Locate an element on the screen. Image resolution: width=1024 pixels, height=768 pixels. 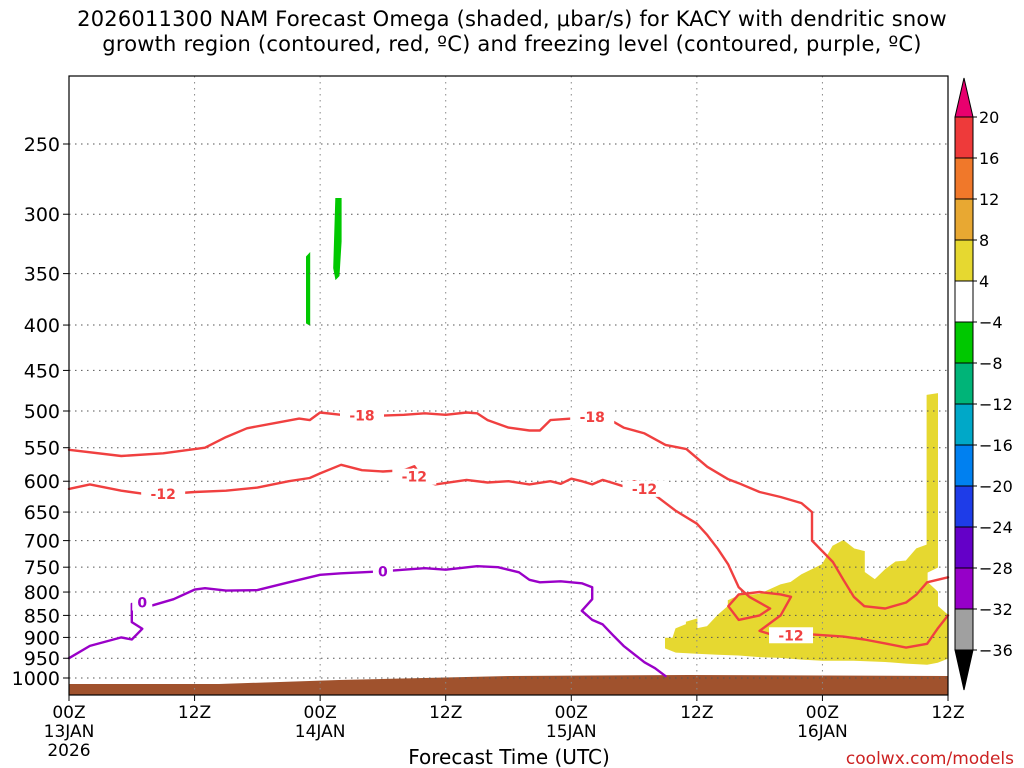
colorbar-label-5: −4 is located at coordinates (991, 322).